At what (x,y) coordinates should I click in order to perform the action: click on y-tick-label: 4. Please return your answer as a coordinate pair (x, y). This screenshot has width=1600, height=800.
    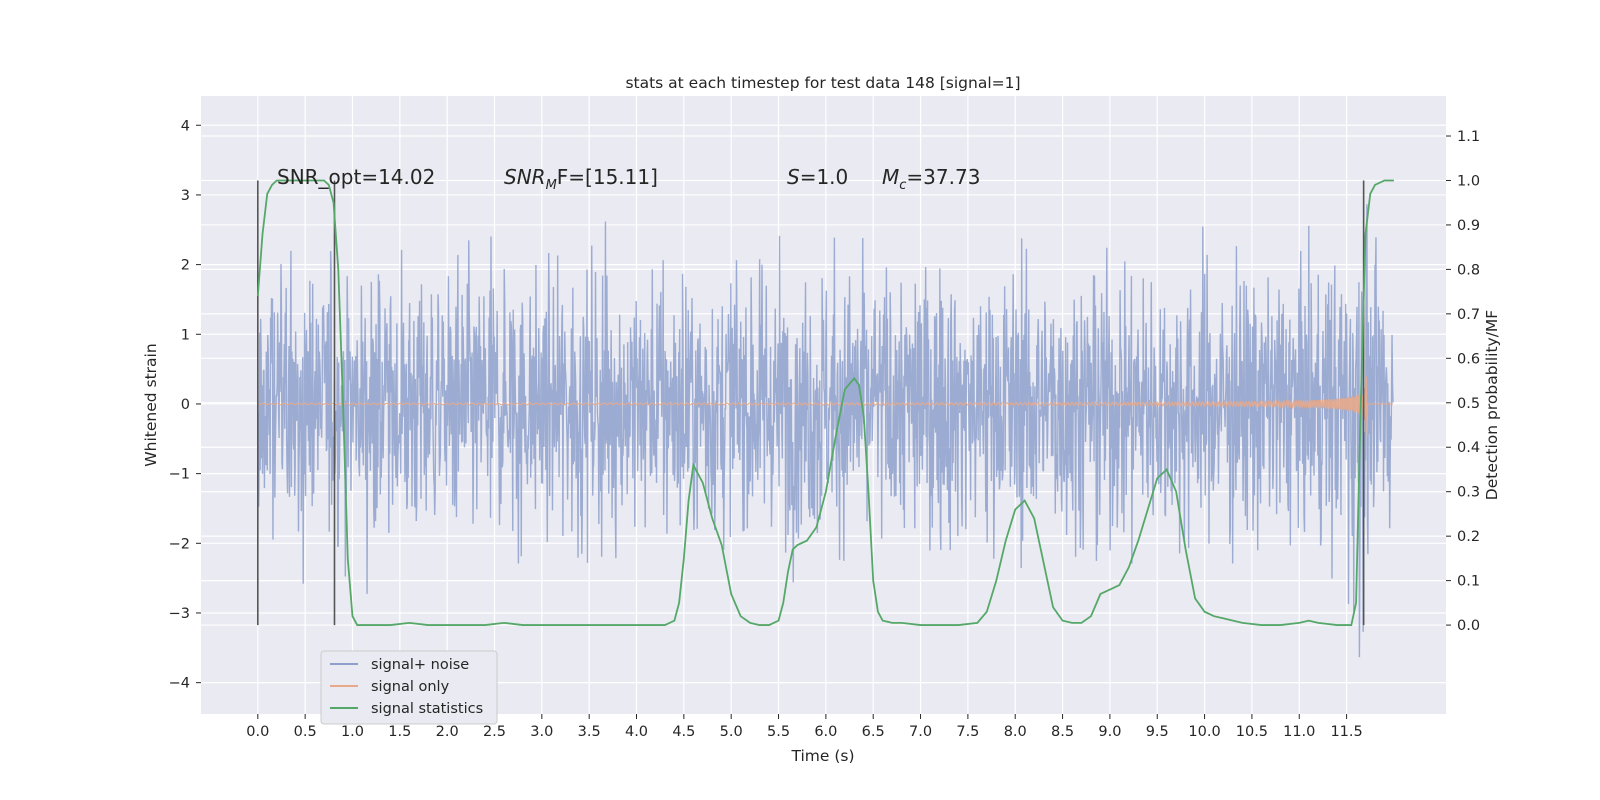
    Looking at the image, I should click on (185, 126).